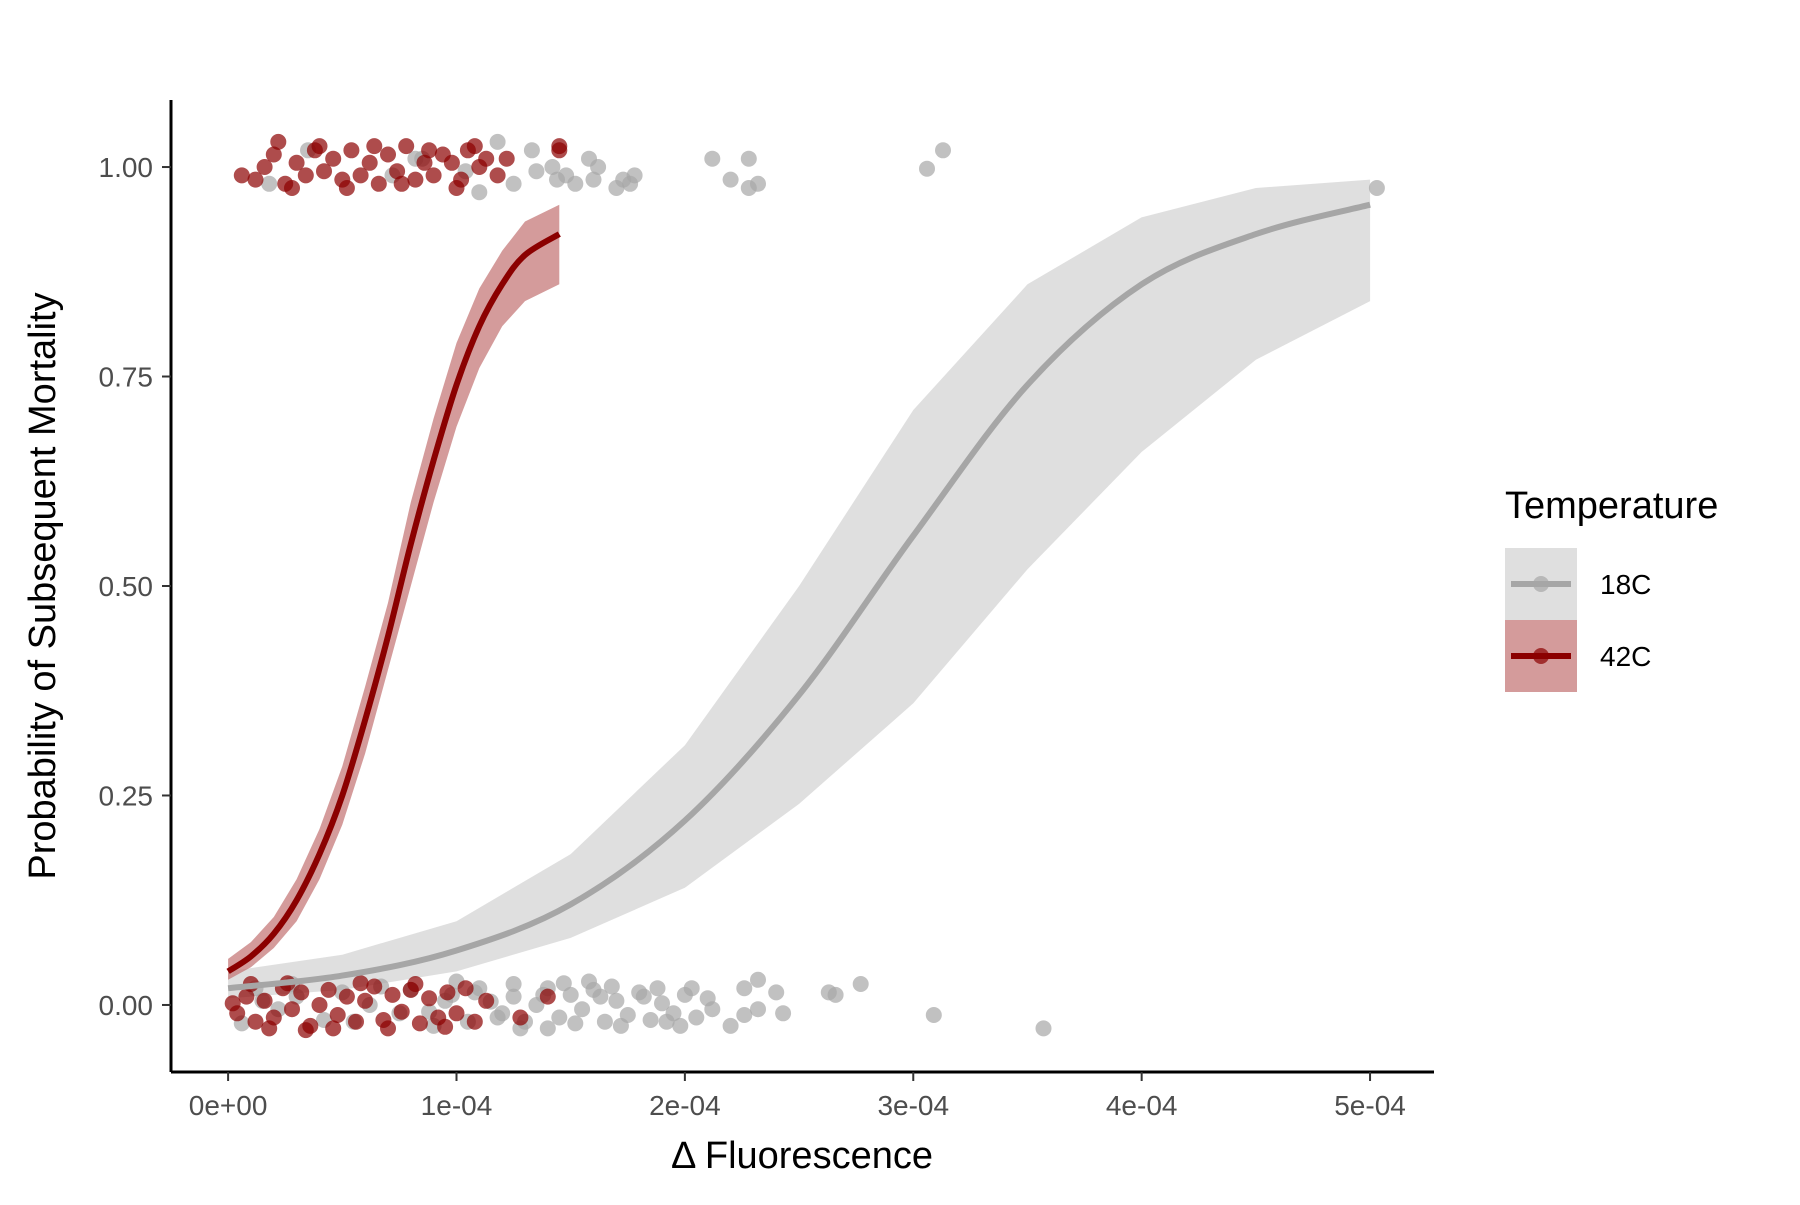 Image resolution: width=1800 pixels, height=1205 pixels. Describe the element at coordinates (228, 1105) in the screenshot. I see `x-tick-label: 0e+00` at that location.